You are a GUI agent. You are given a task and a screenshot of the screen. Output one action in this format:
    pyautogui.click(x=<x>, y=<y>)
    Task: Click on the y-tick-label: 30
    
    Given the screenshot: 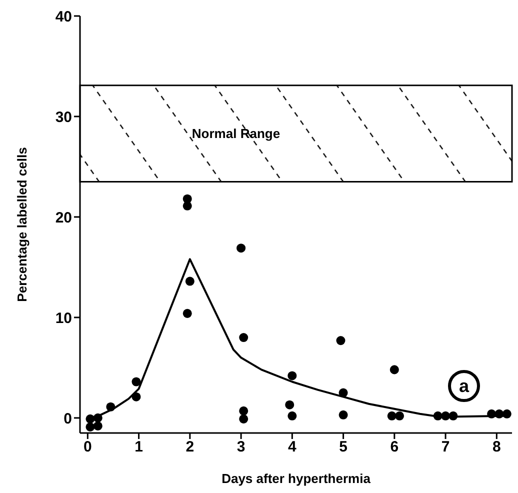 What is the action you would take?
    pyautogui.click(x=63, y=117)
    